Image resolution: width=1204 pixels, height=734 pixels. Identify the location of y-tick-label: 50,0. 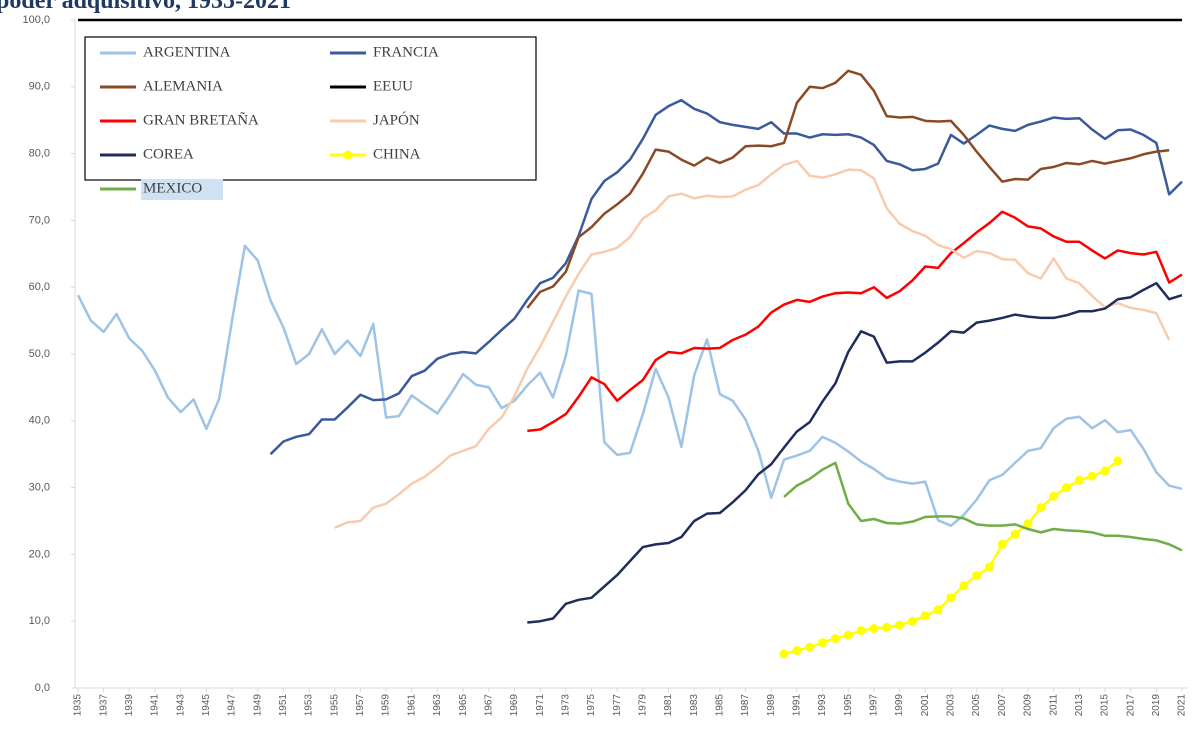
(39, 354).